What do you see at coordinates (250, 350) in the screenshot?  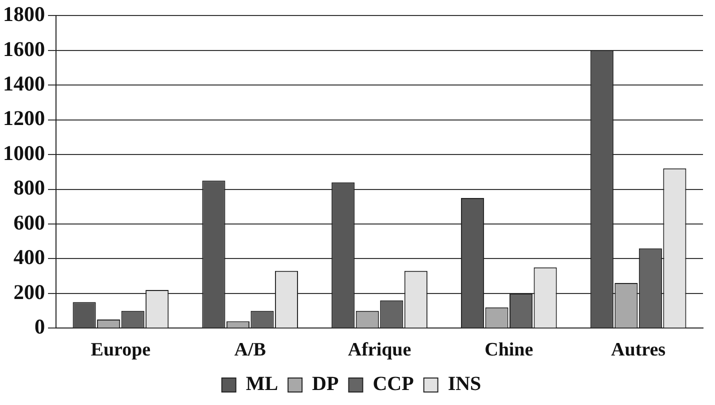 I see `x-tick-label: A/B` at bounding box center [250, 350].